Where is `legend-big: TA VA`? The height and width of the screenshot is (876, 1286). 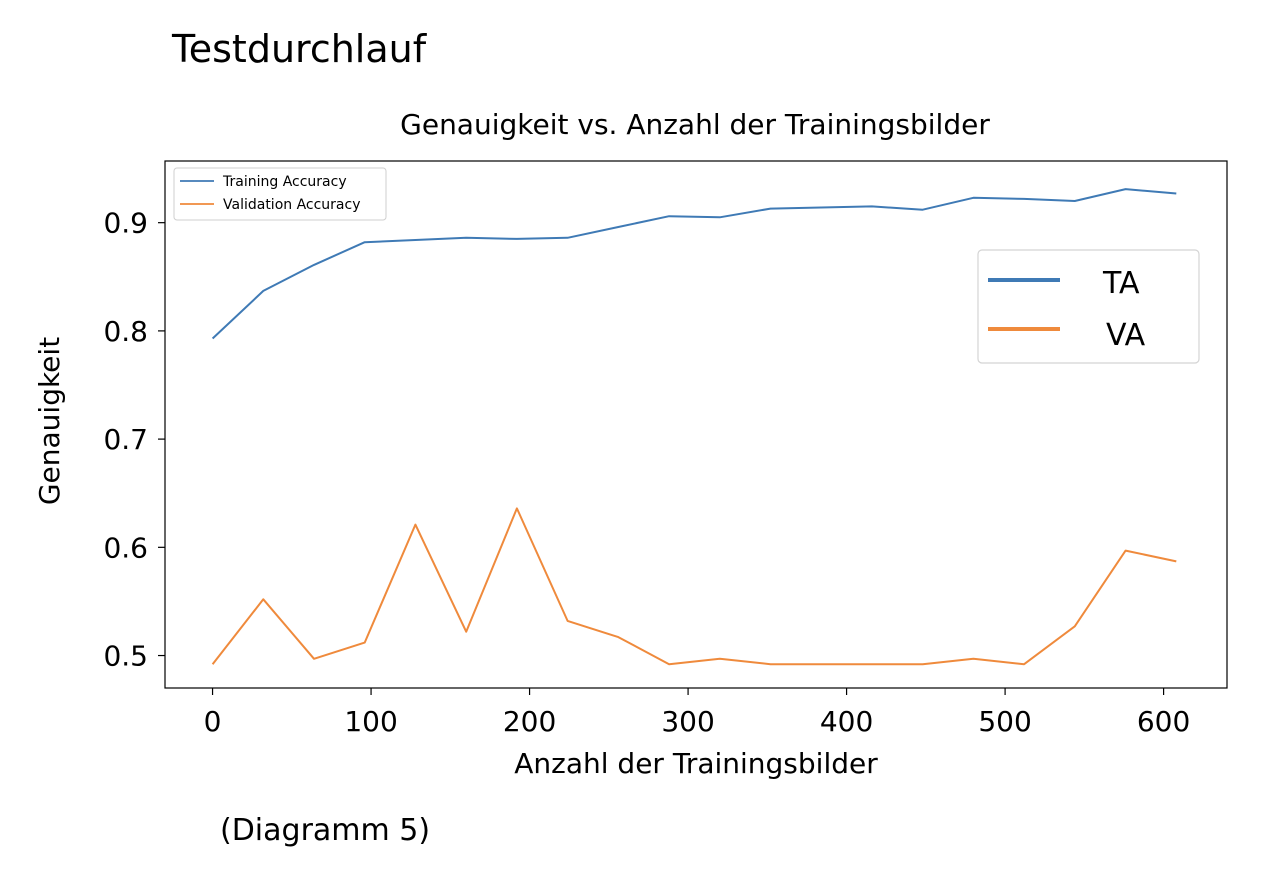
legend-big: TA VA is located at coordinates (1088, 306).